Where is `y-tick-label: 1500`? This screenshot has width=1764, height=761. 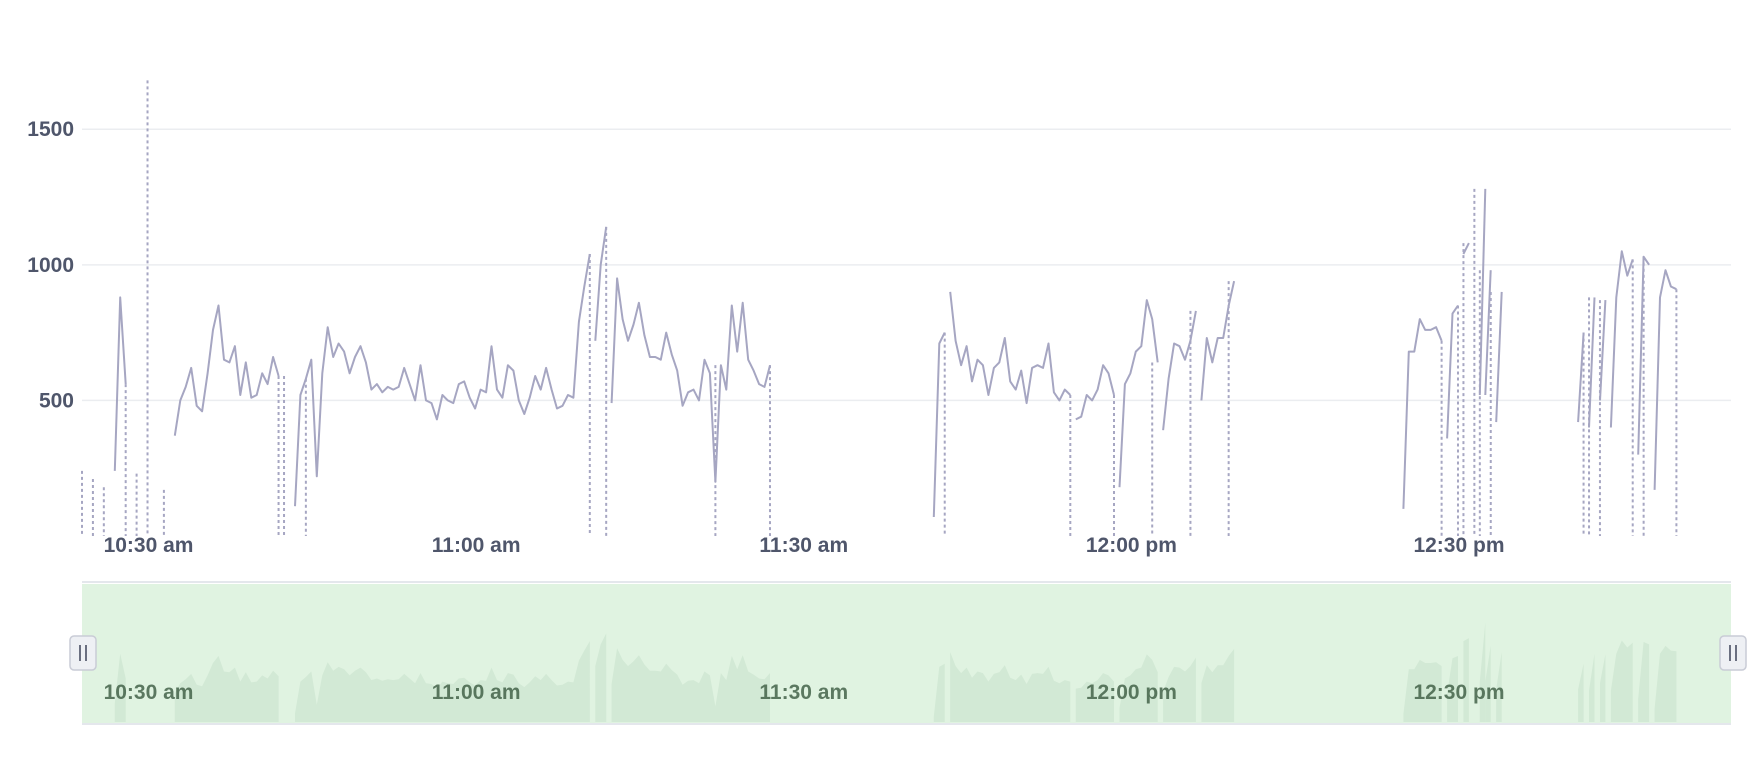 y-tick-label: 1500 is located at coordinates (50, 129).